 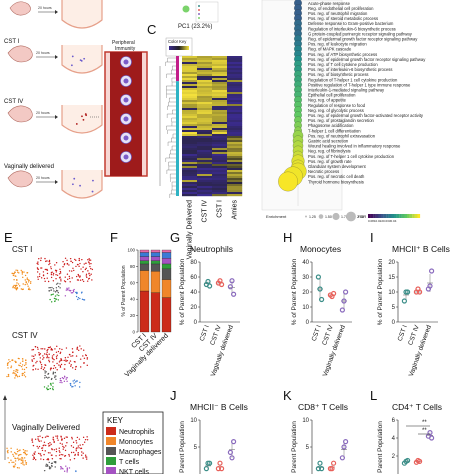 I want to click on y-tick-label: 30, so click(x=305, y=278).